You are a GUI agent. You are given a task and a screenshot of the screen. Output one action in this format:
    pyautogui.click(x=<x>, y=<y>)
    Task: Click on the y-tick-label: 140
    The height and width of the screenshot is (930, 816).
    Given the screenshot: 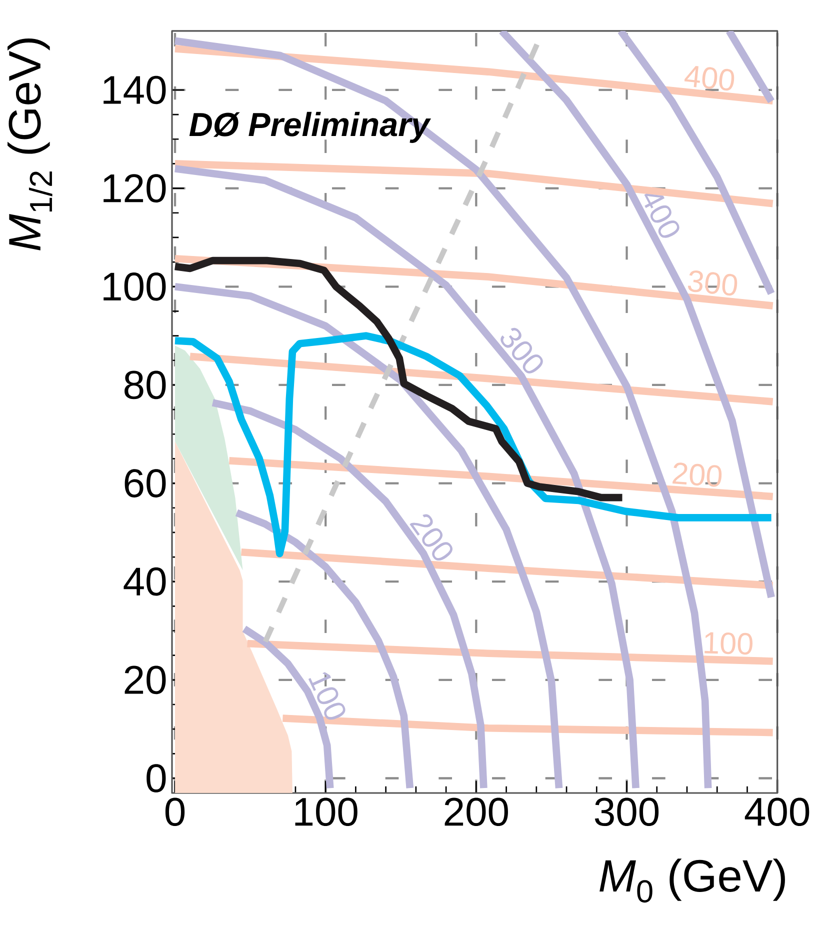 What is the action you would take?
    pyautogui.click(x=135, y=90)
    